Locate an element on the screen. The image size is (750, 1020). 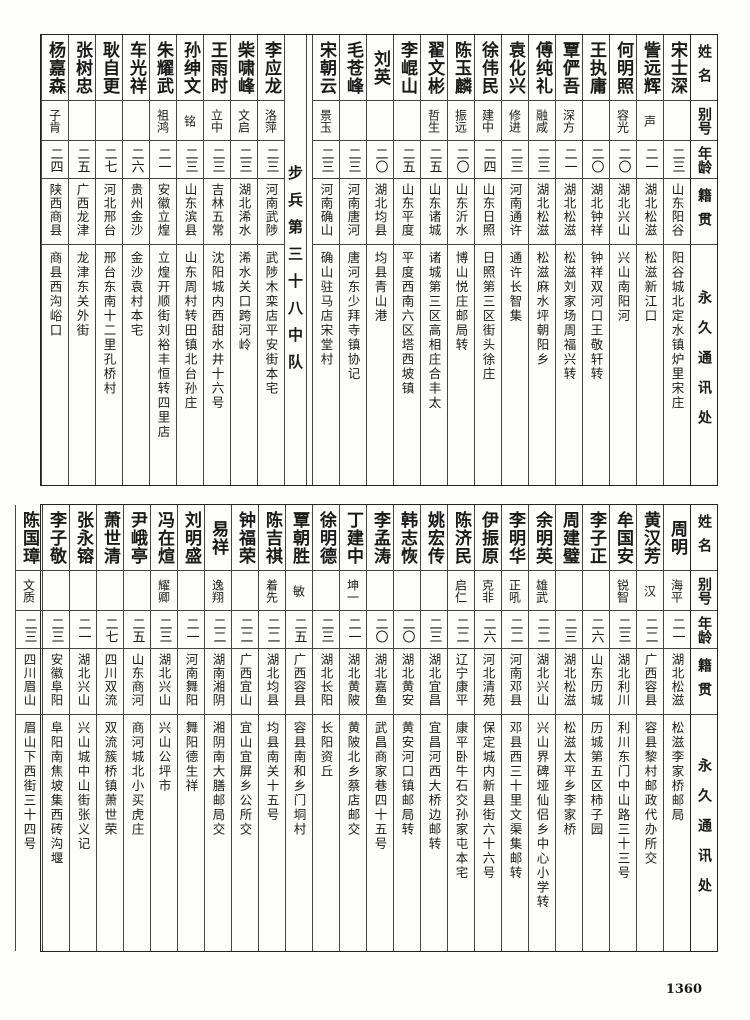
record-native: 安徽立煌 is located at coordinates (163, 212).